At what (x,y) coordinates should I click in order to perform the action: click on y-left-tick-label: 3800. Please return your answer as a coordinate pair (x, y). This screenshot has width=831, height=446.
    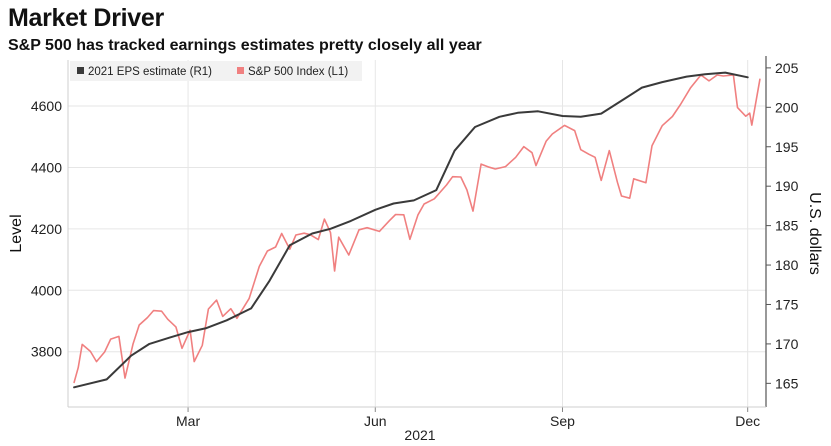
    Looking at the image, I should click on (46, 352).